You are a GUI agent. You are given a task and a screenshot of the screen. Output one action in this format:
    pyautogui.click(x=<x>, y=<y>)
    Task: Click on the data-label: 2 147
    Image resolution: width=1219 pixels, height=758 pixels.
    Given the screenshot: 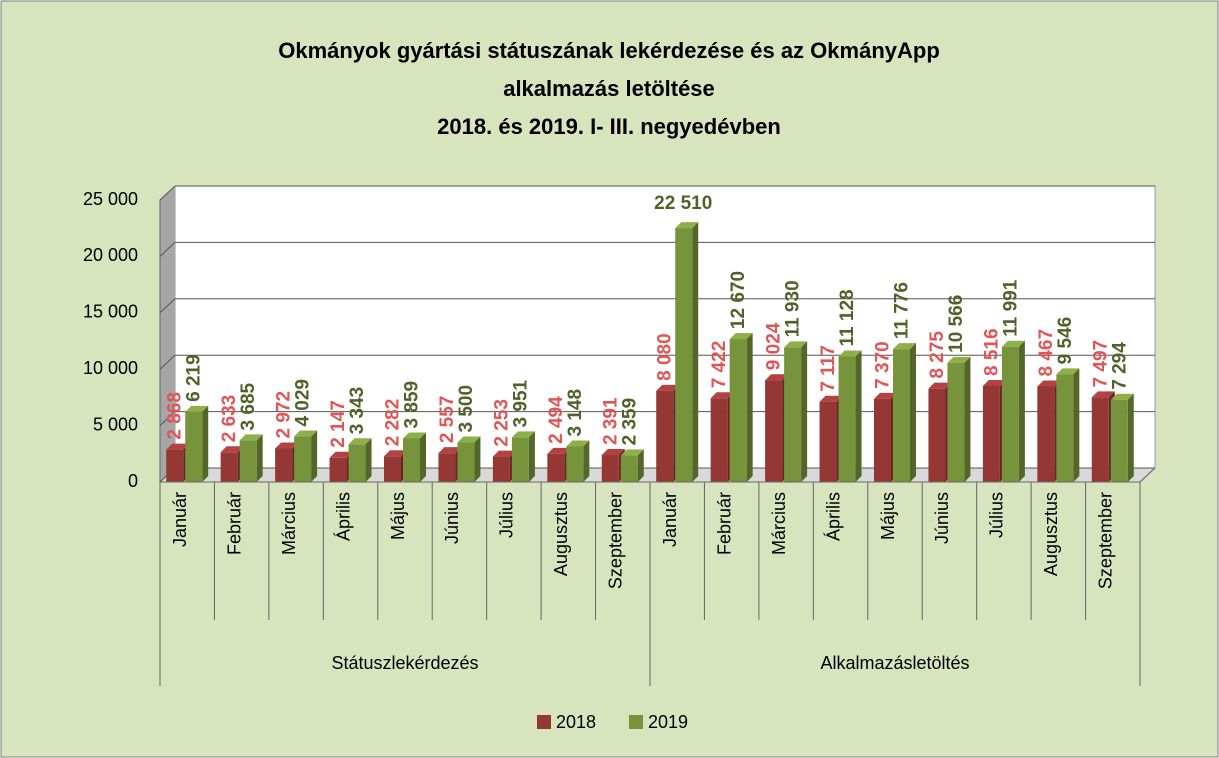 What is the action you would take?
    pyautogui.click(x=338, y=424)
    